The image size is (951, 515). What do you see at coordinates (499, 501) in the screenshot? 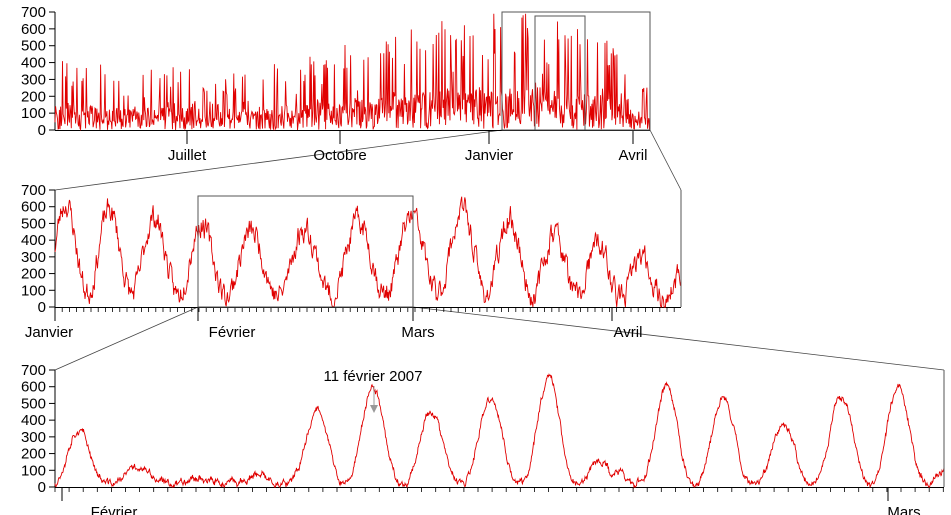
I see `x-axis-zoom-2: Février Mars` at bounding box center [499, 501].